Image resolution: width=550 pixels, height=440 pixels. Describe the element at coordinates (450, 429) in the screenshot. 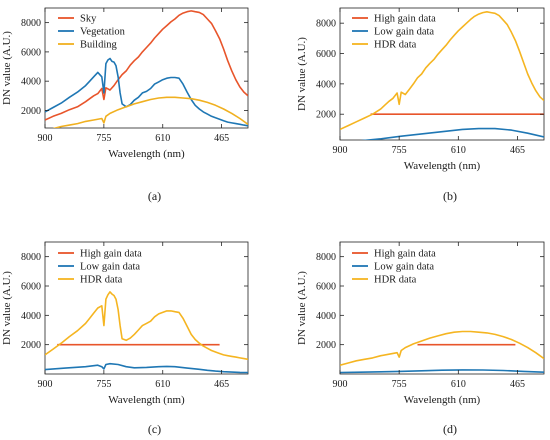

I see `panel-caption: (d)` at that location.